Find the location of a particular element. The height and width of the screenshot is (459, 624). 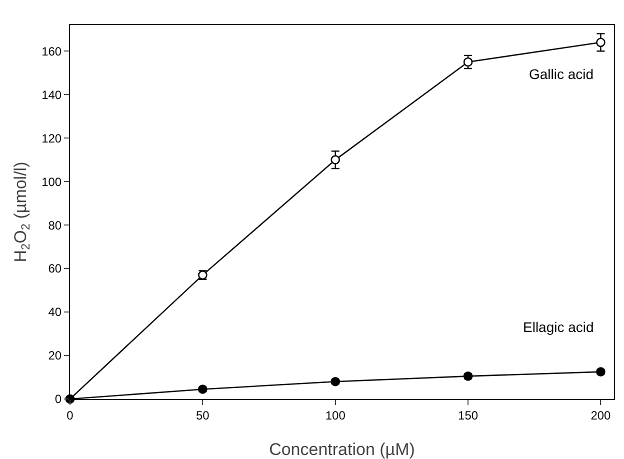

x-tick-label: 200 is located at coordinates (601, 415).